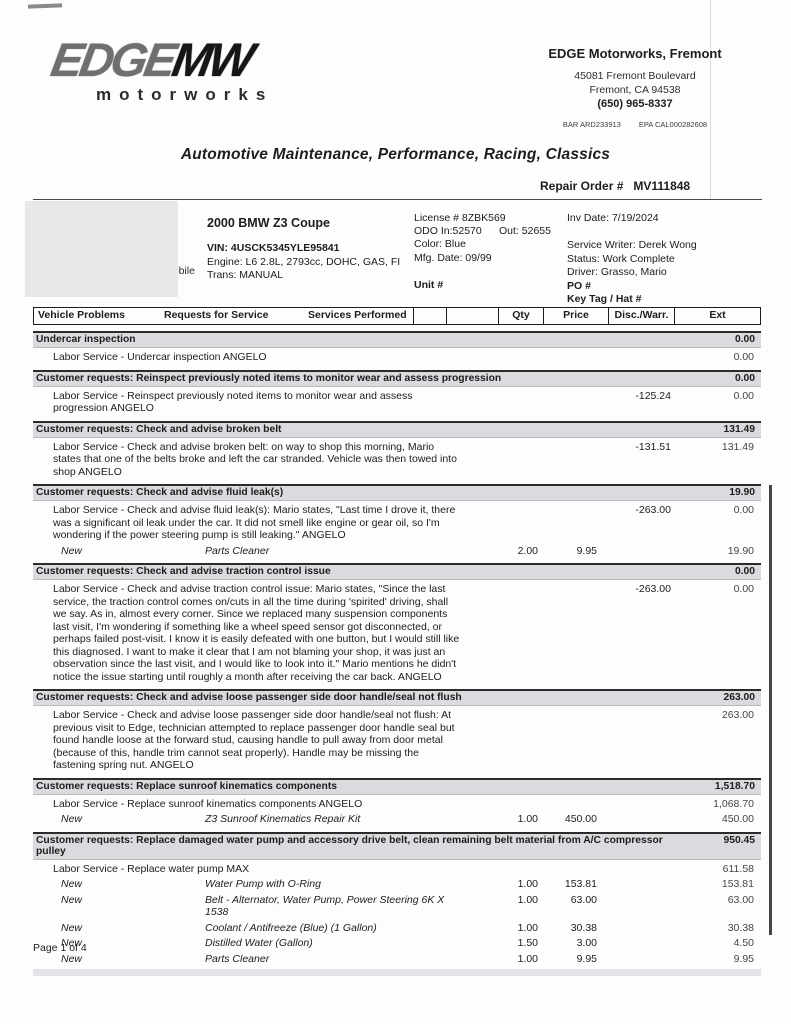 Image resolution: width=791 pixels, height=1024 pixels. What do you see at coordinates (586, 943) in the screenshot?
I see `price-value: 3.00` at bounding box center [586, 943].